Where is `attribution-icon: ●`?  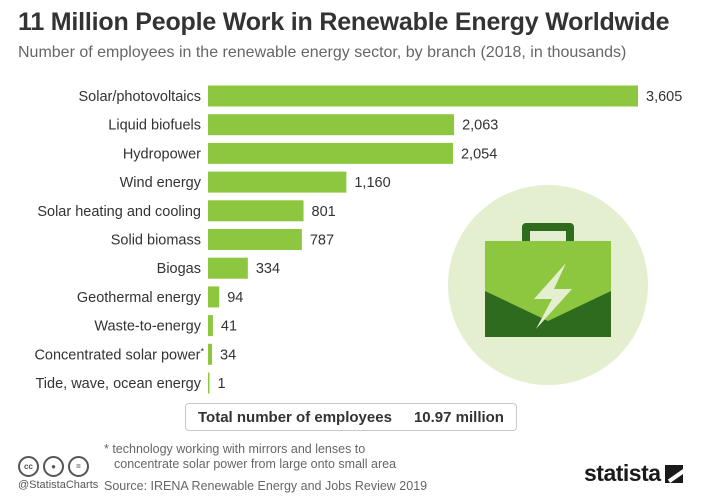 attribution-icon: ● is located at coordinates (53, 466).